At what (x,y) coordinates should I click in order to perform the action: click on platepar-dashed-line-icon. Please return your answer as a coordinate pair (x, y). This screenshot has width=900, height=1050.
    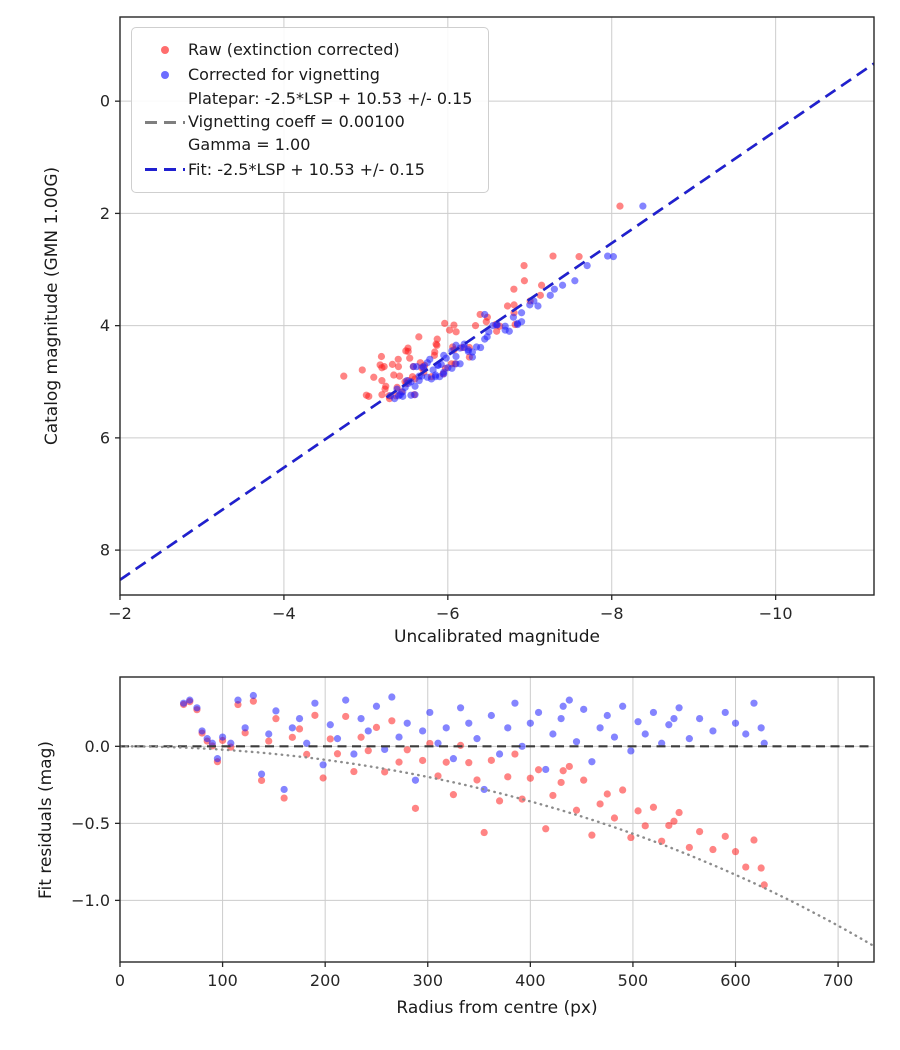
    Looking at the image, I should click on (165, 123).